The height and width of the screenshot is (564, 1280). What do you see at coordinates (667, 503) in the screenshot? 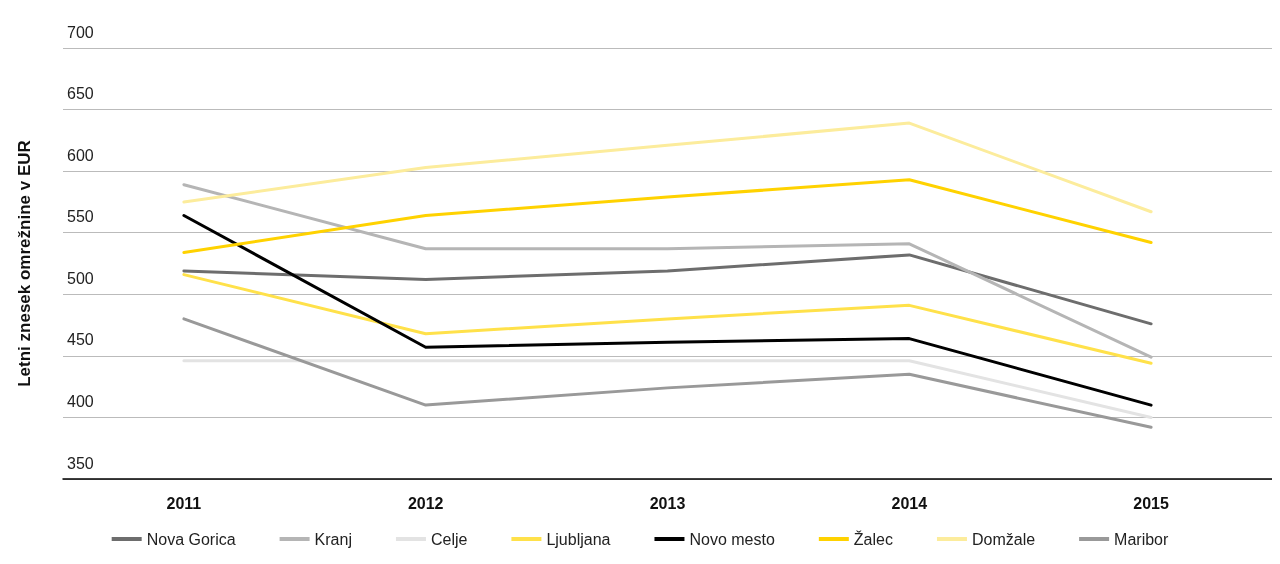
I see `x-tick-label: 2013` at bounding box center [667, 503].